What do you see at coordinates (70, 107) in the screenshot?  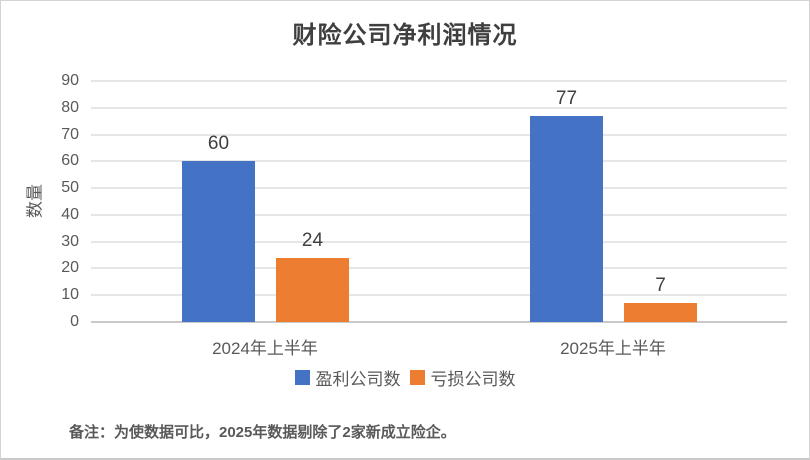 I see `y-tick-label: 80` at bounding box center [70, 107].